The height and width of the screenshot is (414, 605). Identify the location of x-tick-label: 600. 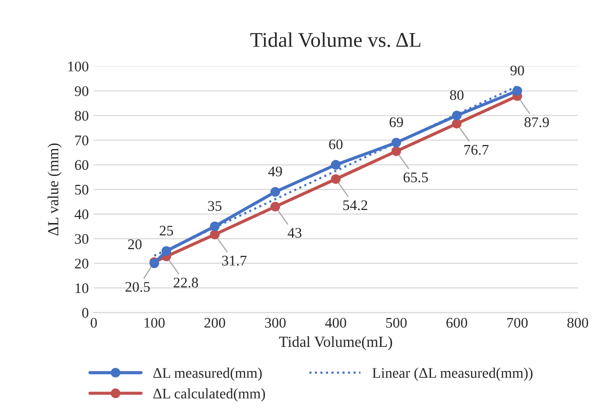
(457, 323).